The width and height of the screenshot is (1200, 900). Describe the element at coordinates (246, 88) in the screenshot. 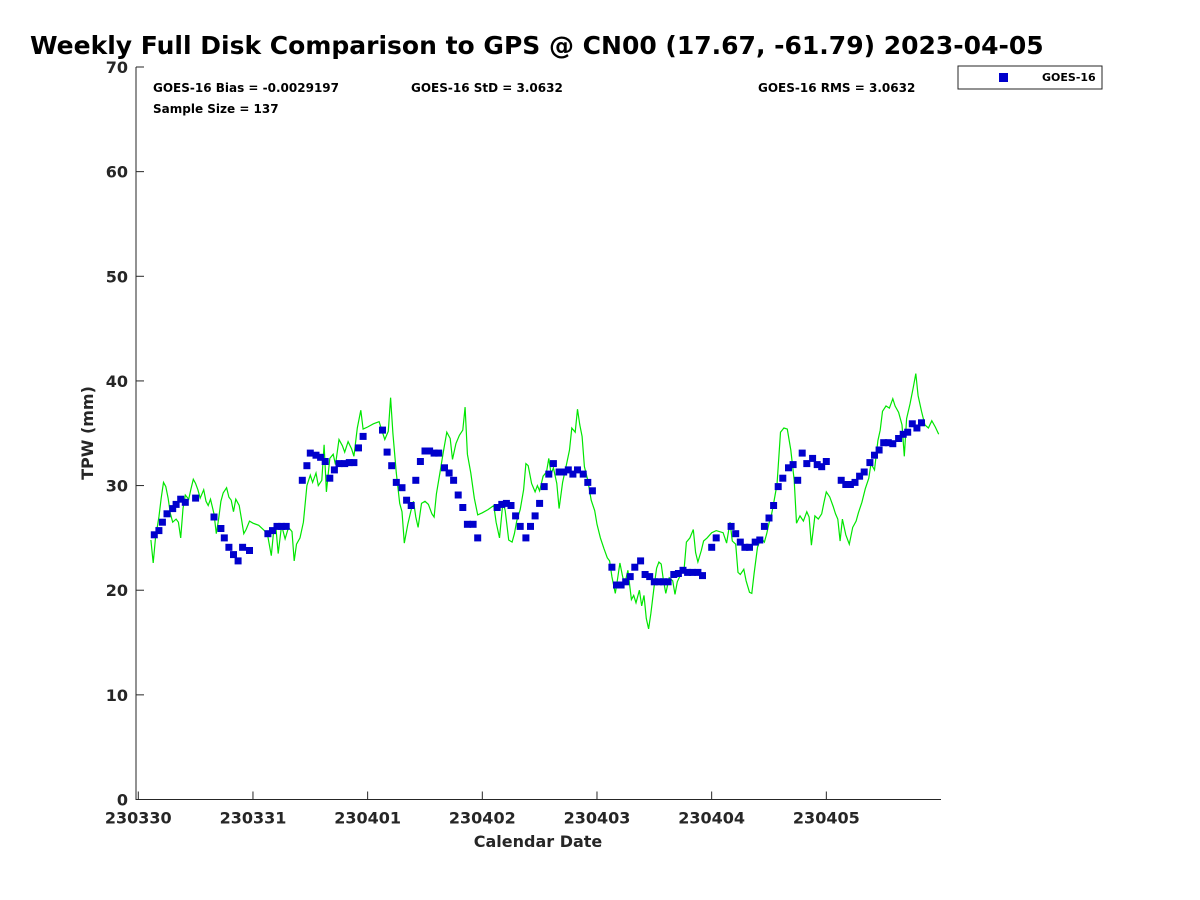

I see `stat-bias: GOES-16 Bias = -0.0029197` at that location.